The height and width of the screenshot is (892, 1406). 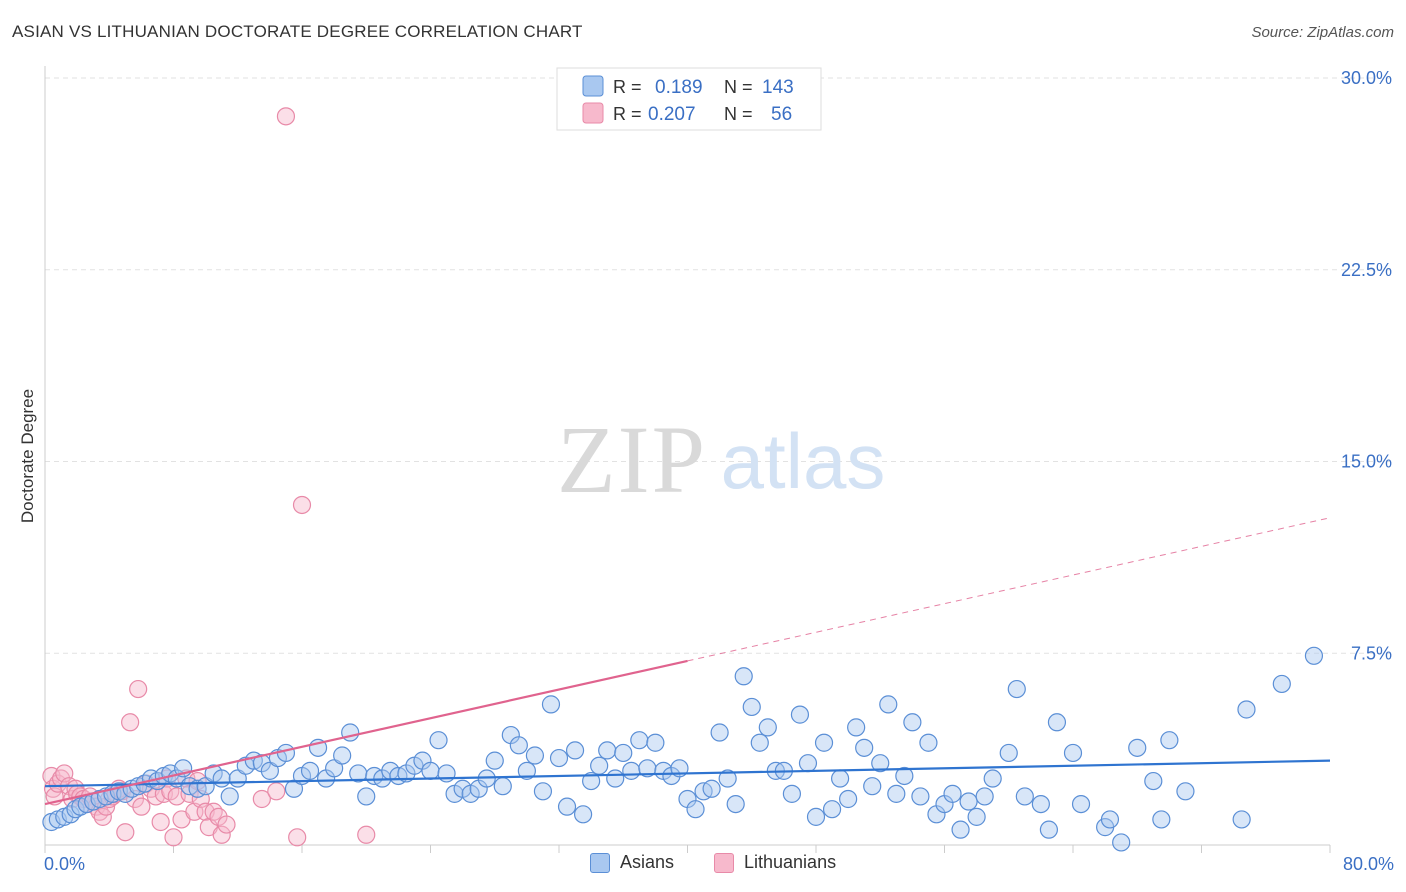 I want to click on legend-lith-n-label: N =, so click(x=738, y=114).